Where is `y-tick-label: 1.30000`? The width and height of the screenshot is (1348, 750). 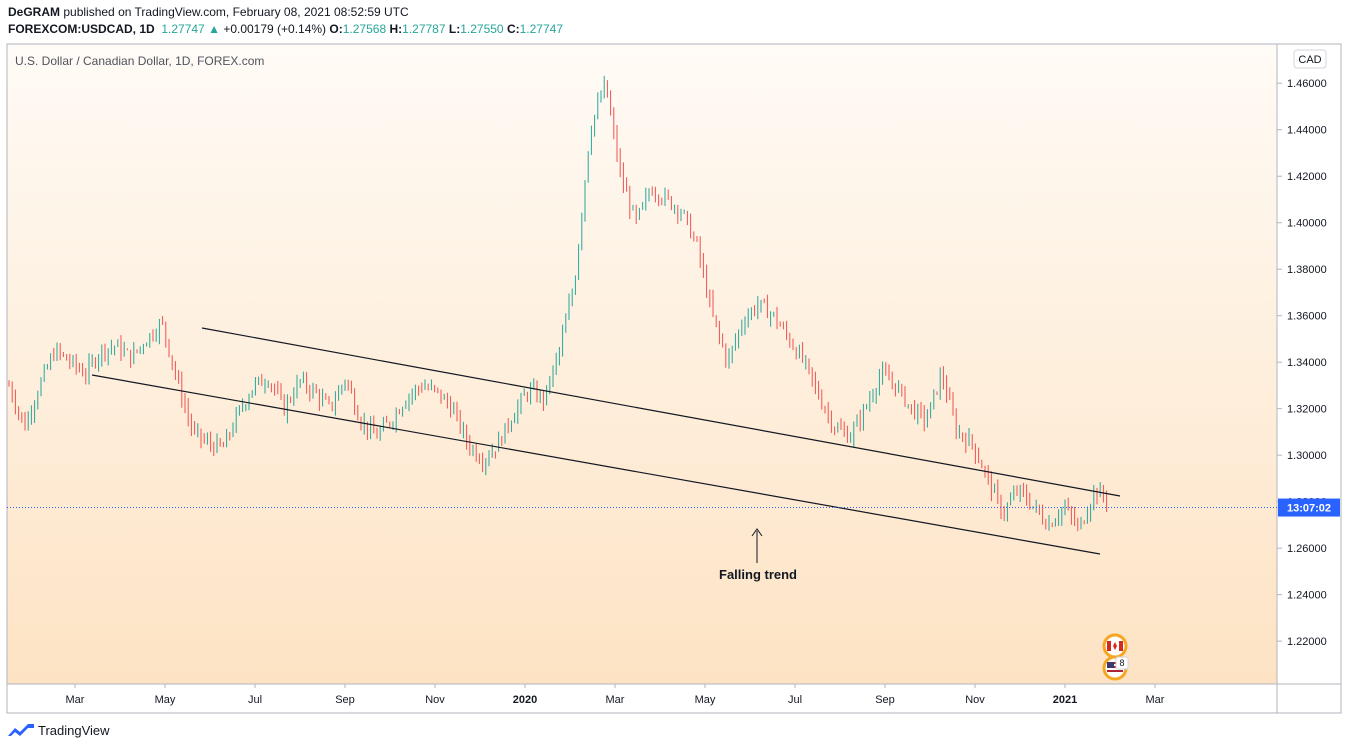 y-tick-label: 1.30000 is located at coordinates (1307, 456).